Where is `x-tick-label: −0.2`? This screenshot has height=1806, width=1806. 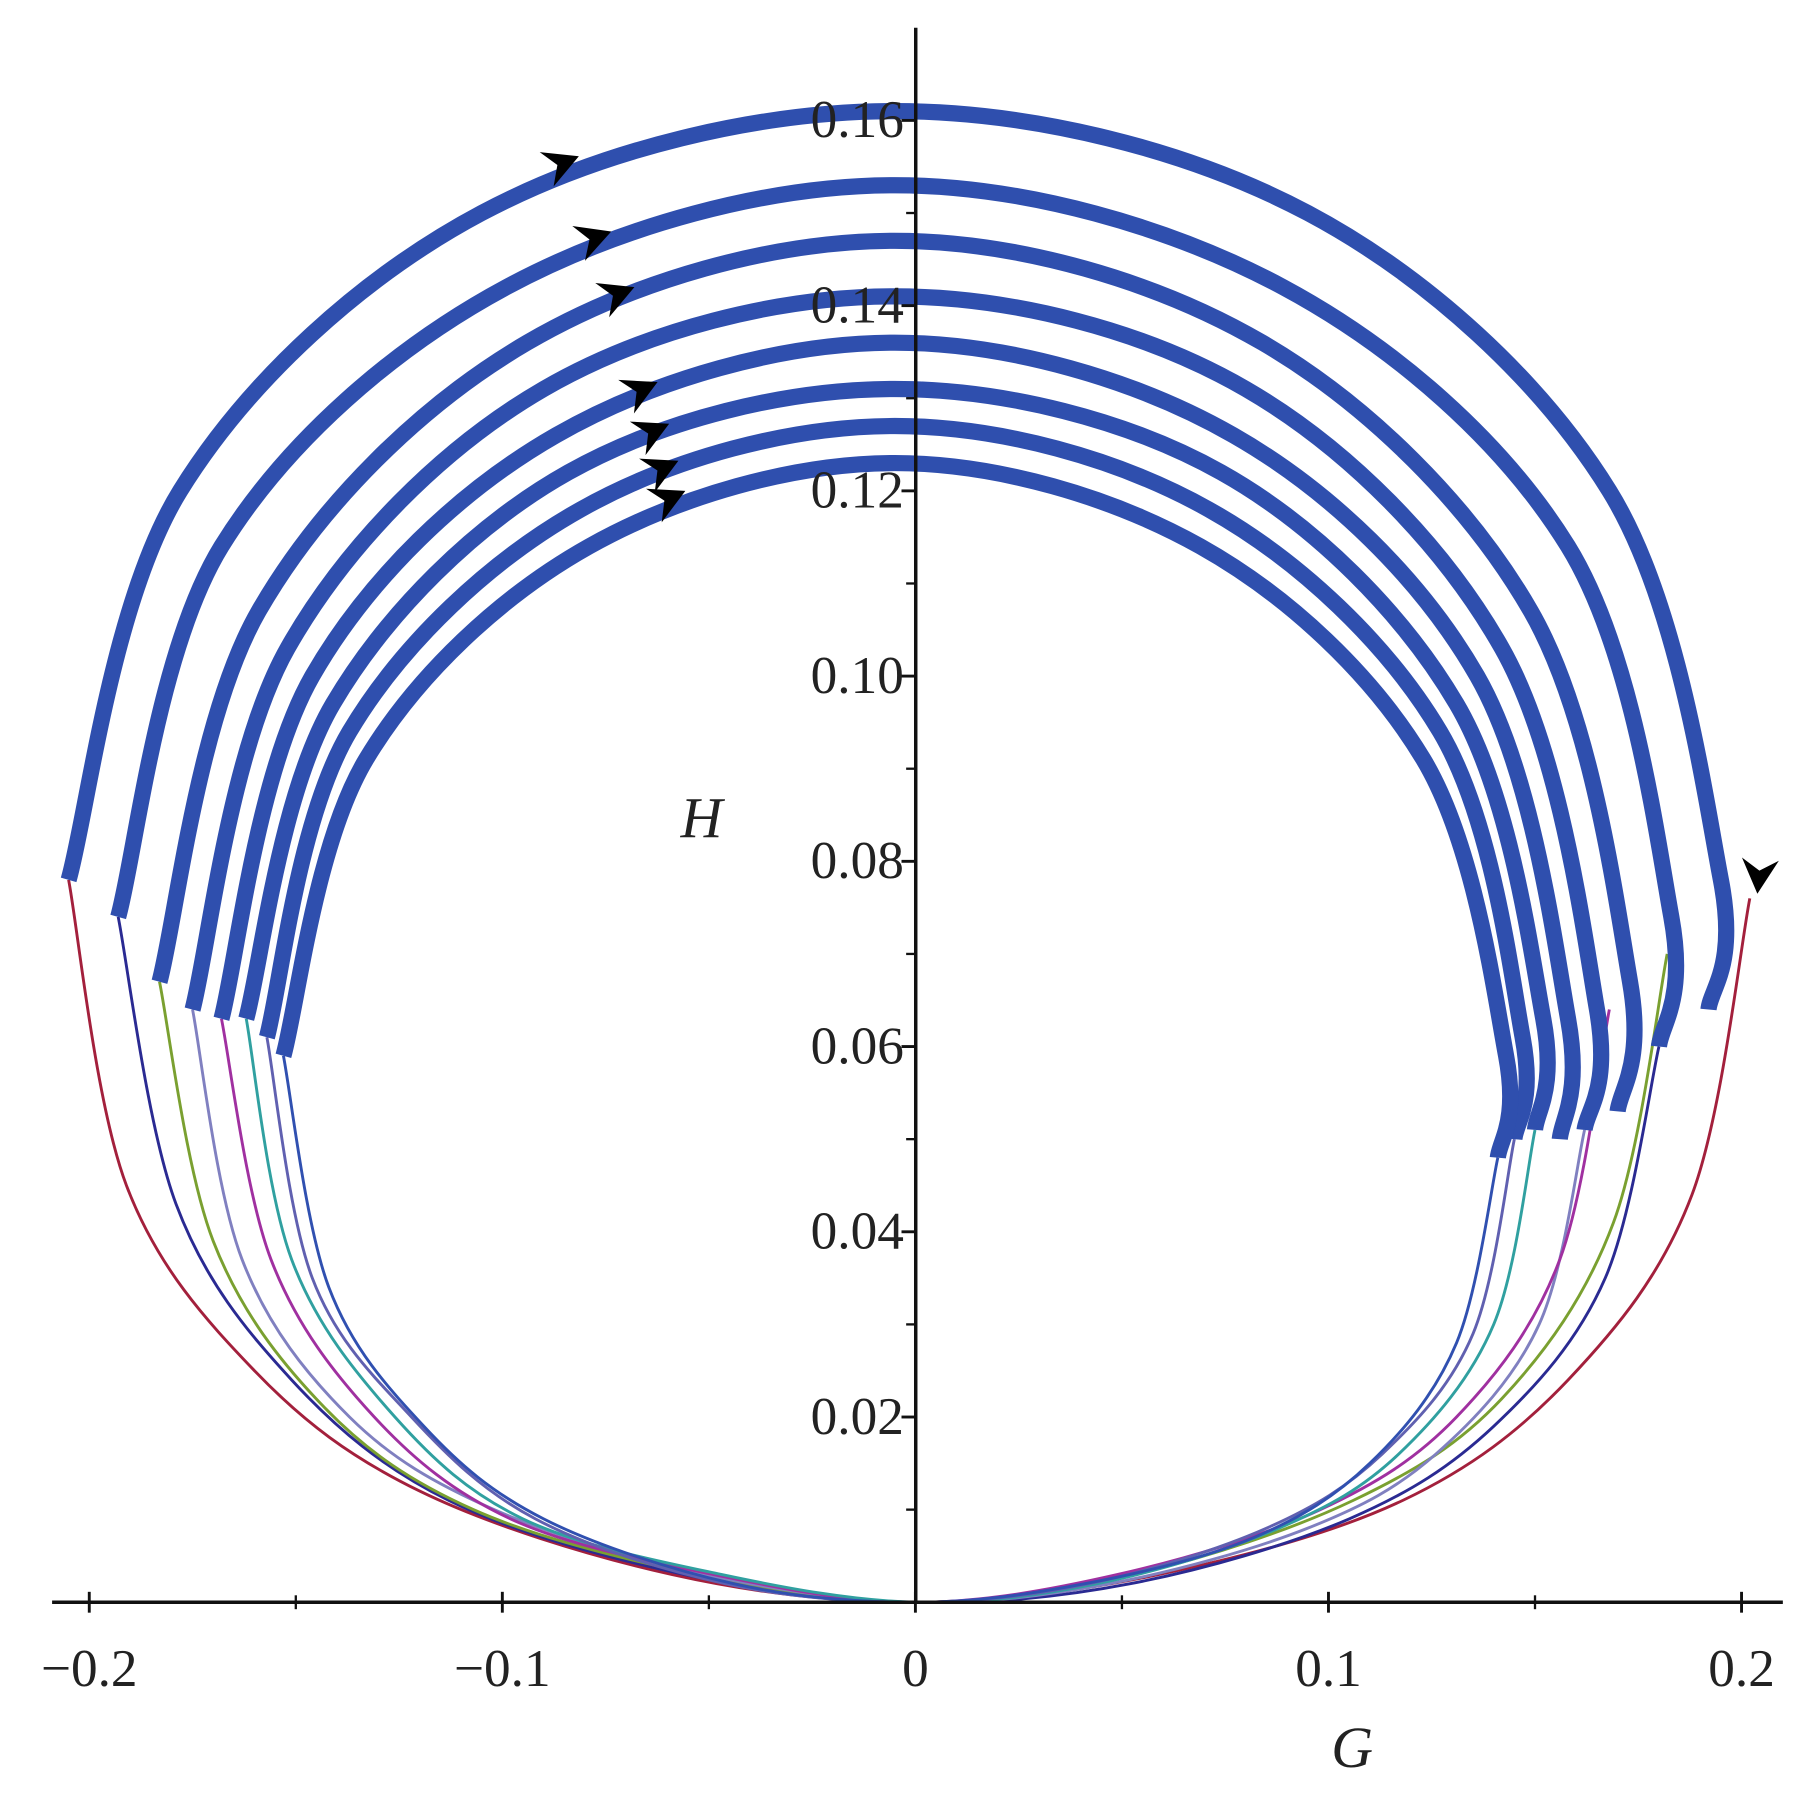
x-tick-label: −0.2 is located at coordinates (89, 1668).